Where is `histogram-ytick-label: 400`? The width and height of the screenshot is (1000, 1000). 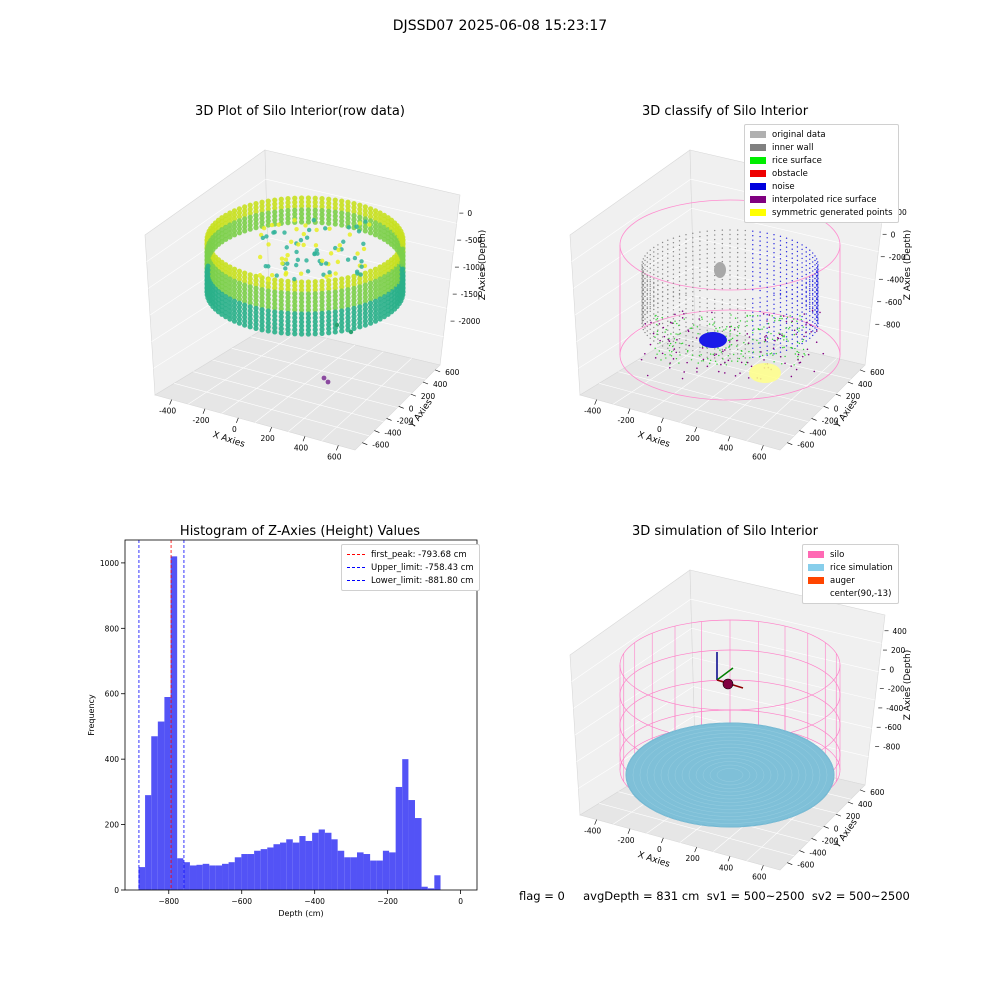 histogram-ytick-label: 400 is located at coordinates (112, 759).